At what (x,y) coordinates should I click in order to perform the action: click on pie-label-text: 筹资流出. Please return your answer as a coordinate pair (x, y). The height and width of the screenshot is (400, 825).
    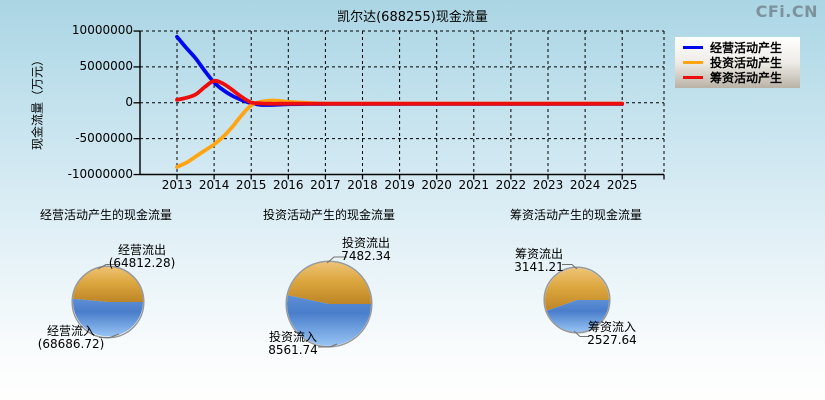
    Looking at the image, I should click on (538, 254).